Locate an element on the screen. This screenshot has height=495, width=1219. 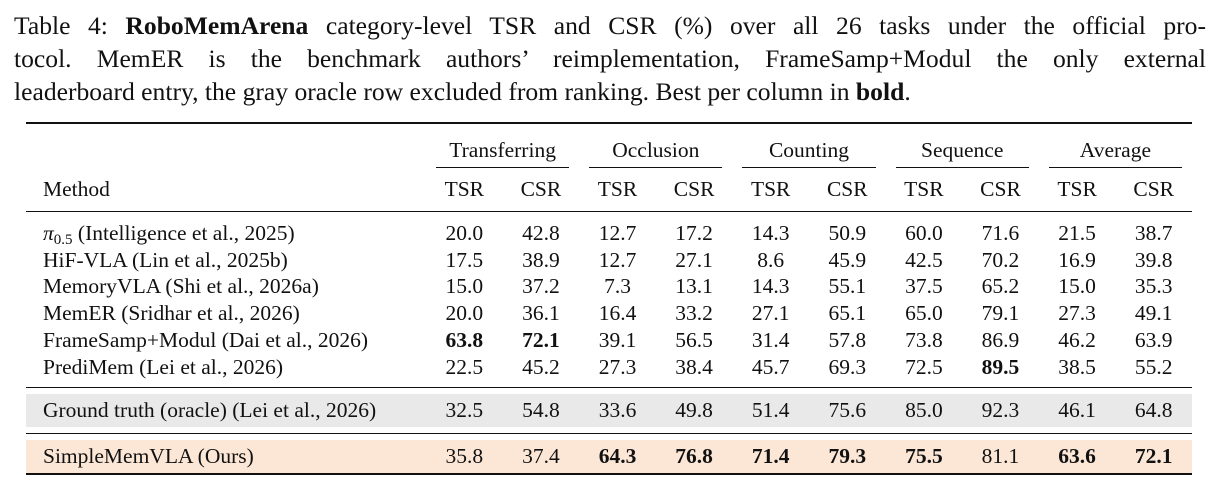
method-name: (Intelligence et al., 2025) is located at coordinates (183, 232).